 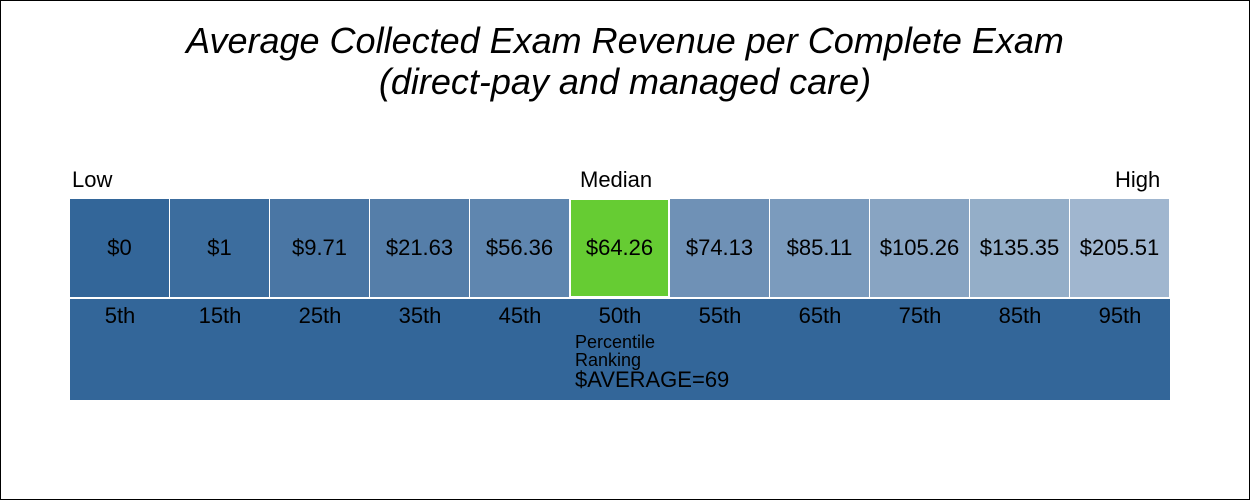 I want to click on value-cell-15th: $1, so click(x=219, y=248).